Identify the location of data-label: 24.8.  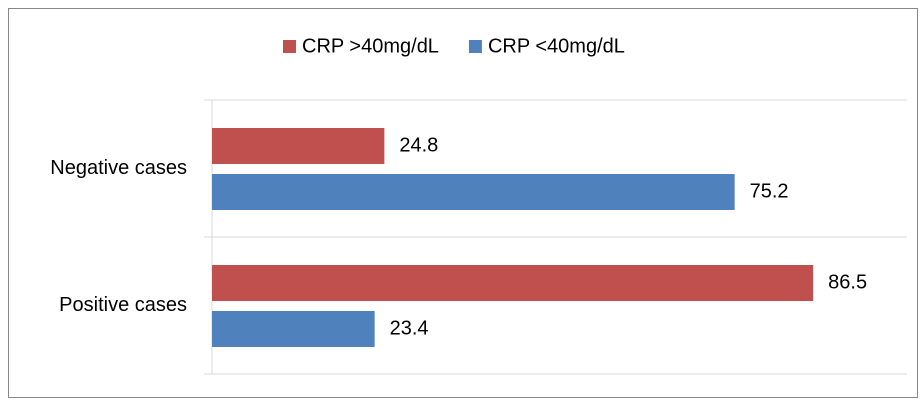
(418, 145).